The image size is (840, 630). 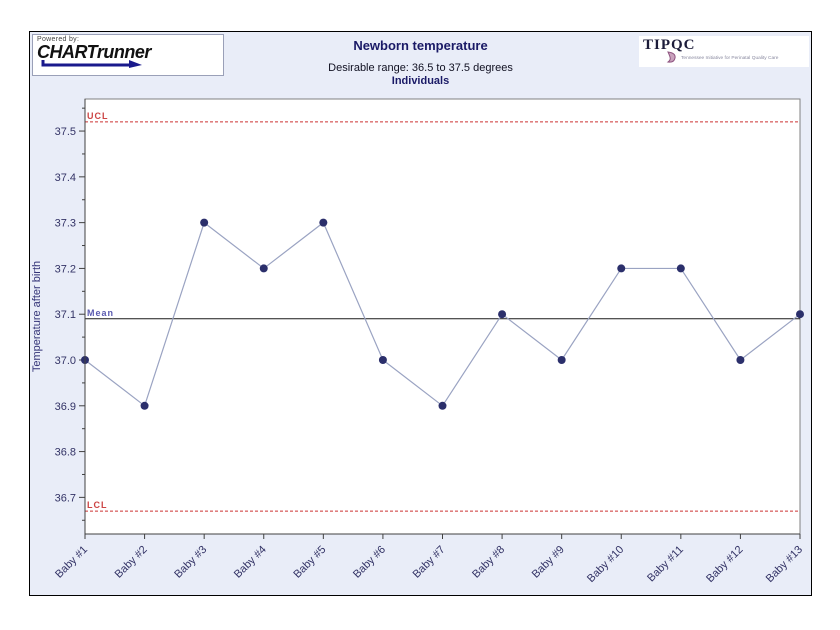 What do you see at coordinates (65, 178) in the screenshot?
I see `y-tick-label: 37.4` at bounding box center [65, 178].